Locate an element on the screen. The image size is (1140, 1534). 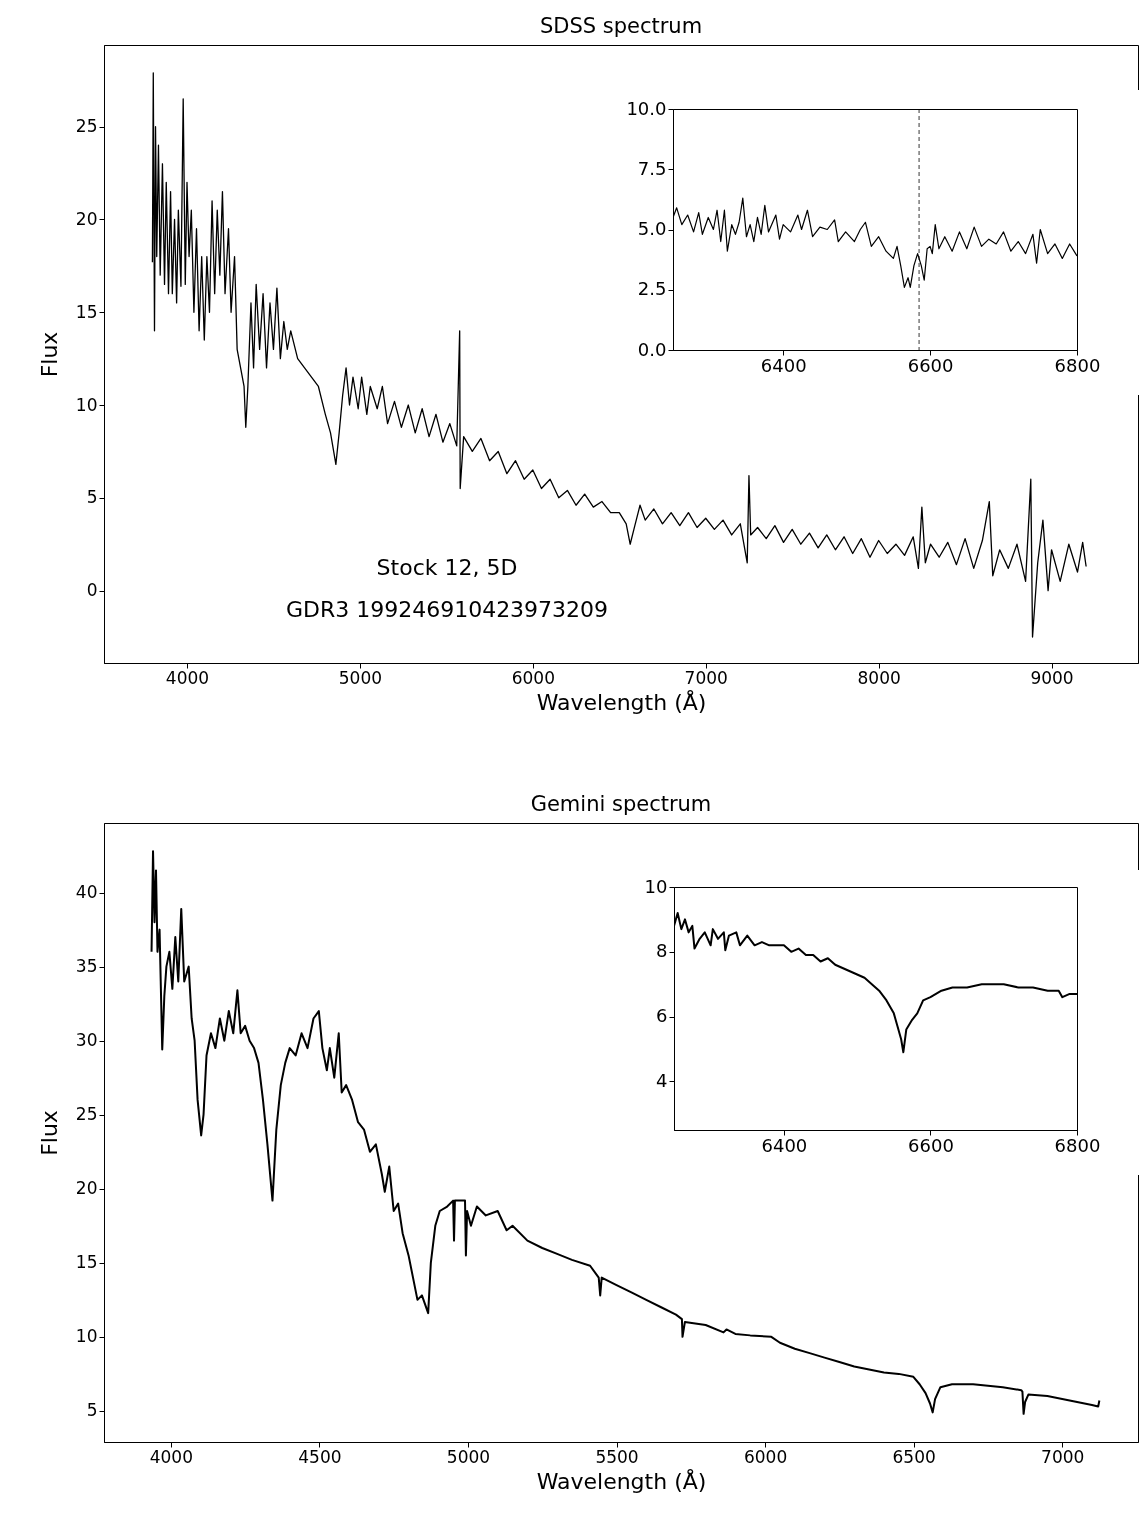
y-tick-label: 6 is located at coordinates (662, 1016).